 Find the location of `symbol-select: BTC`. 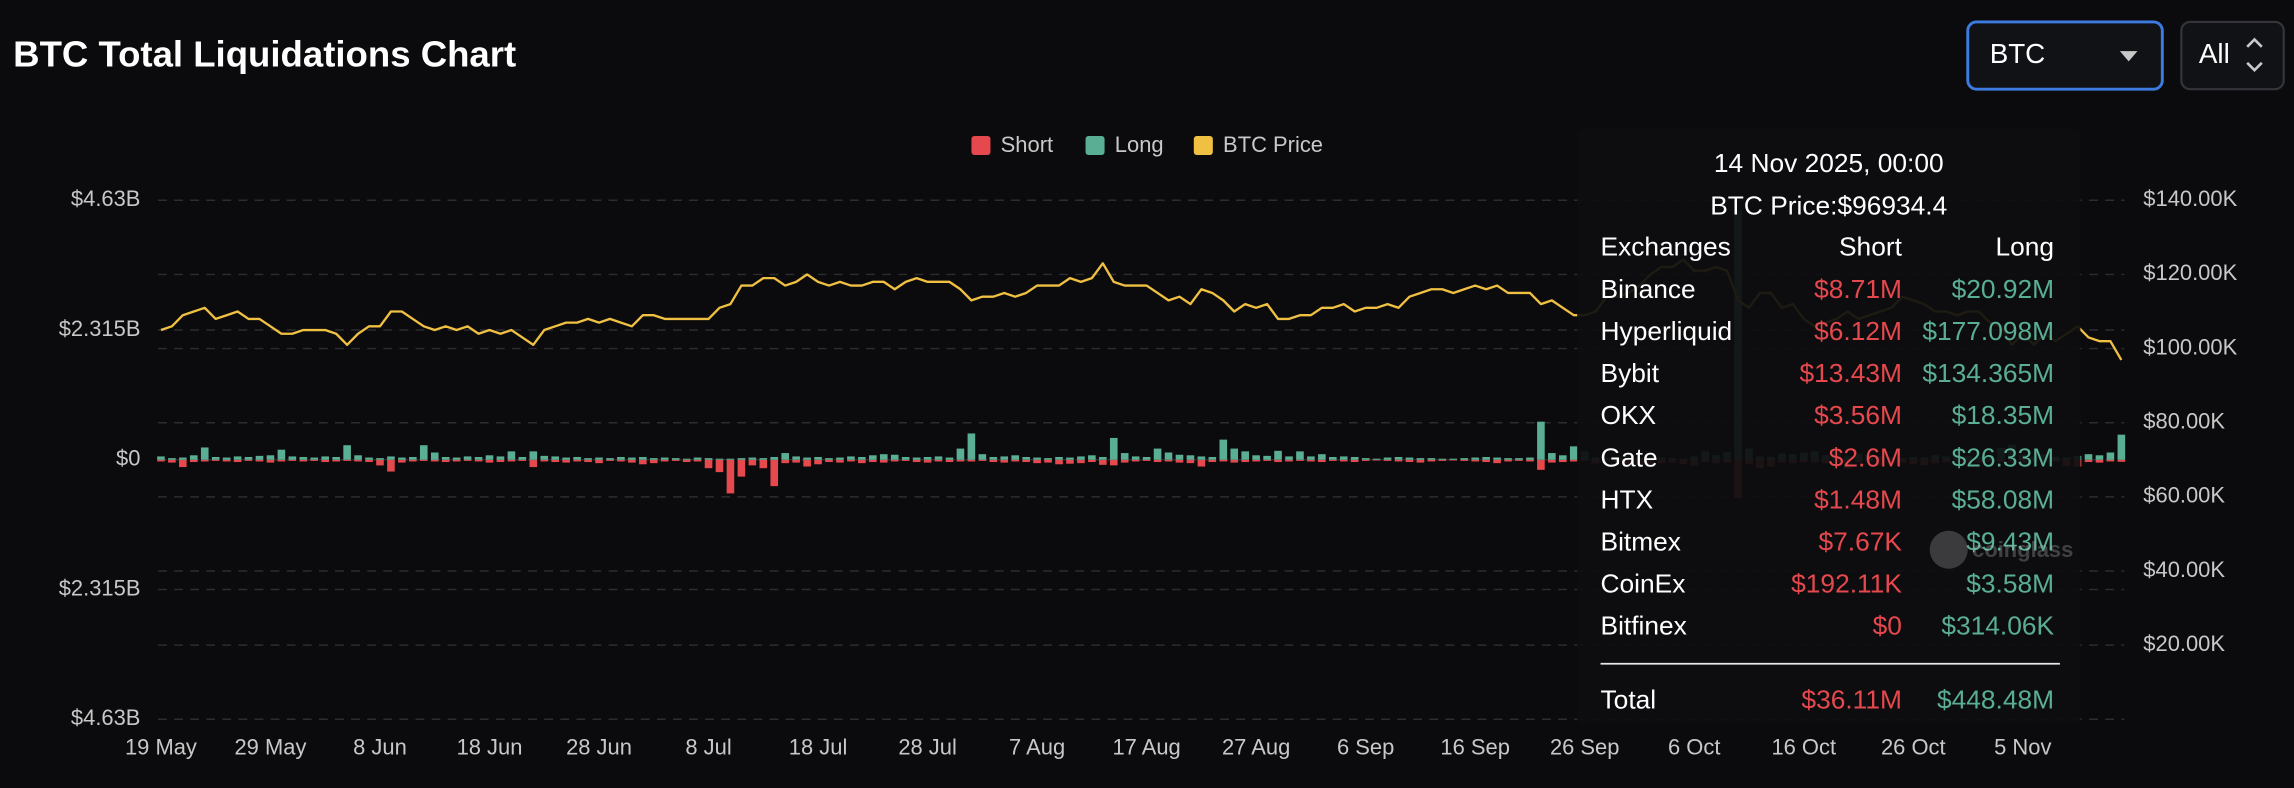

symbol-select: BTC is located at coordinates (2065, 55).